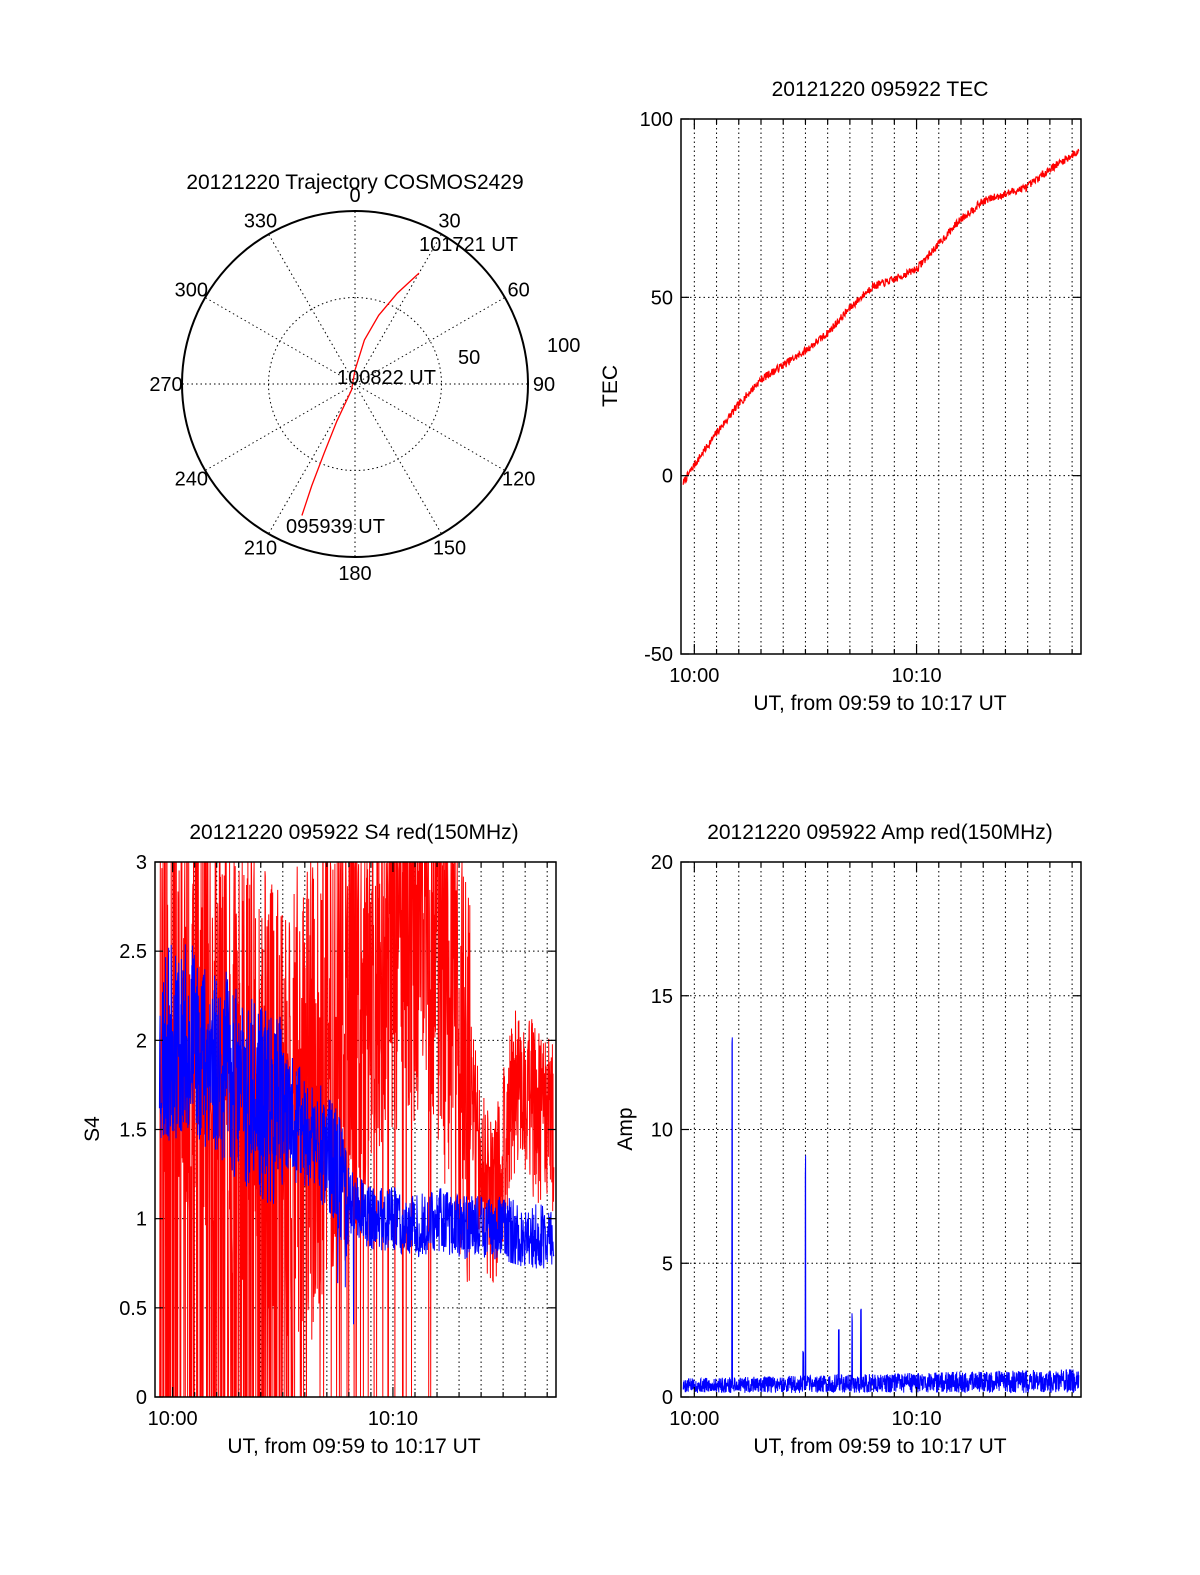 This screenshot has width=1200, height=1575. I want to click on amp-title: 20121220 095922 Amp red(150MHz), so click(880, 832).